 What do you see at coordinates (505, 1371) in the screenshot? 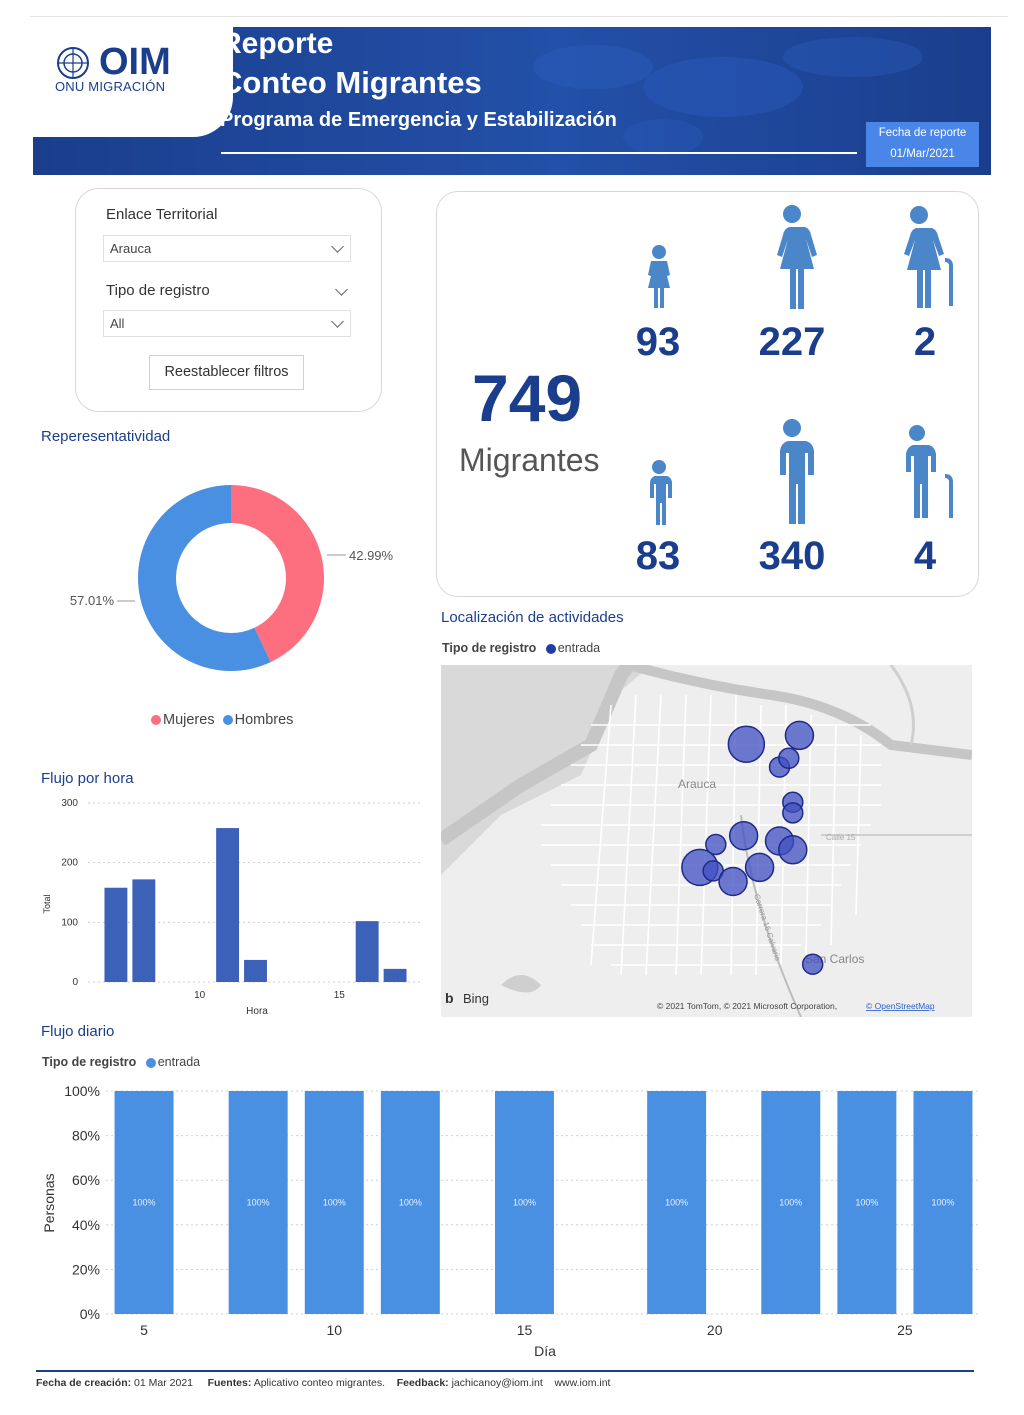
I see `footer-divider` at bounding box center [505, 1371].